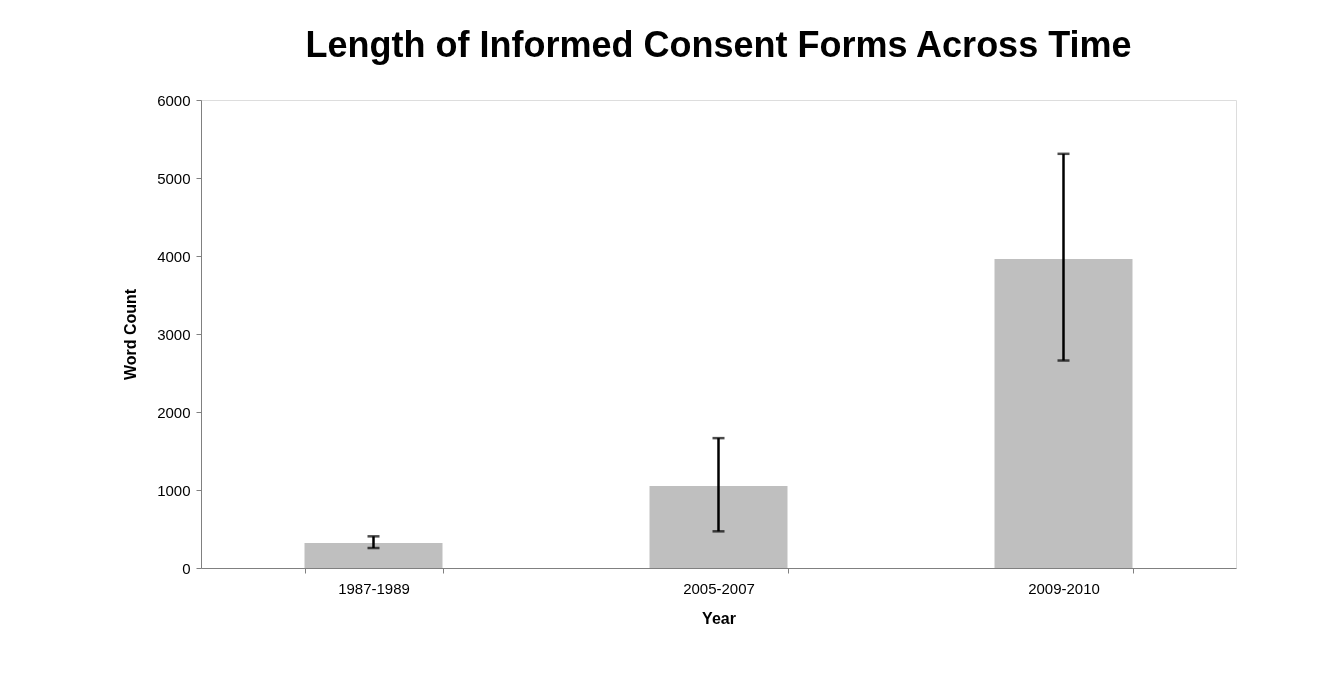 The image size is (1329, 693). I want to click on x-tick-label: 2005-2007, so click(719, 588).